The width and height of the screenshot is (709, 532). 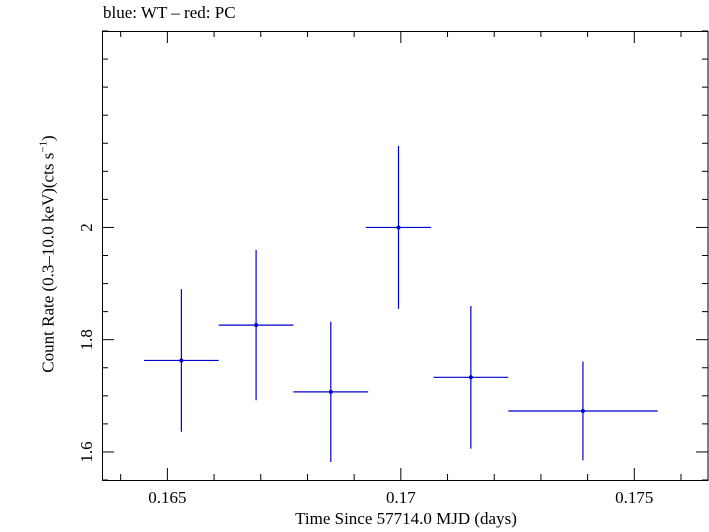 What do you see at coordinates (48, 262) in the screenshot?
I see `y-axis-label-main: Count Rate (0.3–10.0 keV)(cts s` at bounding box center [48, 262].